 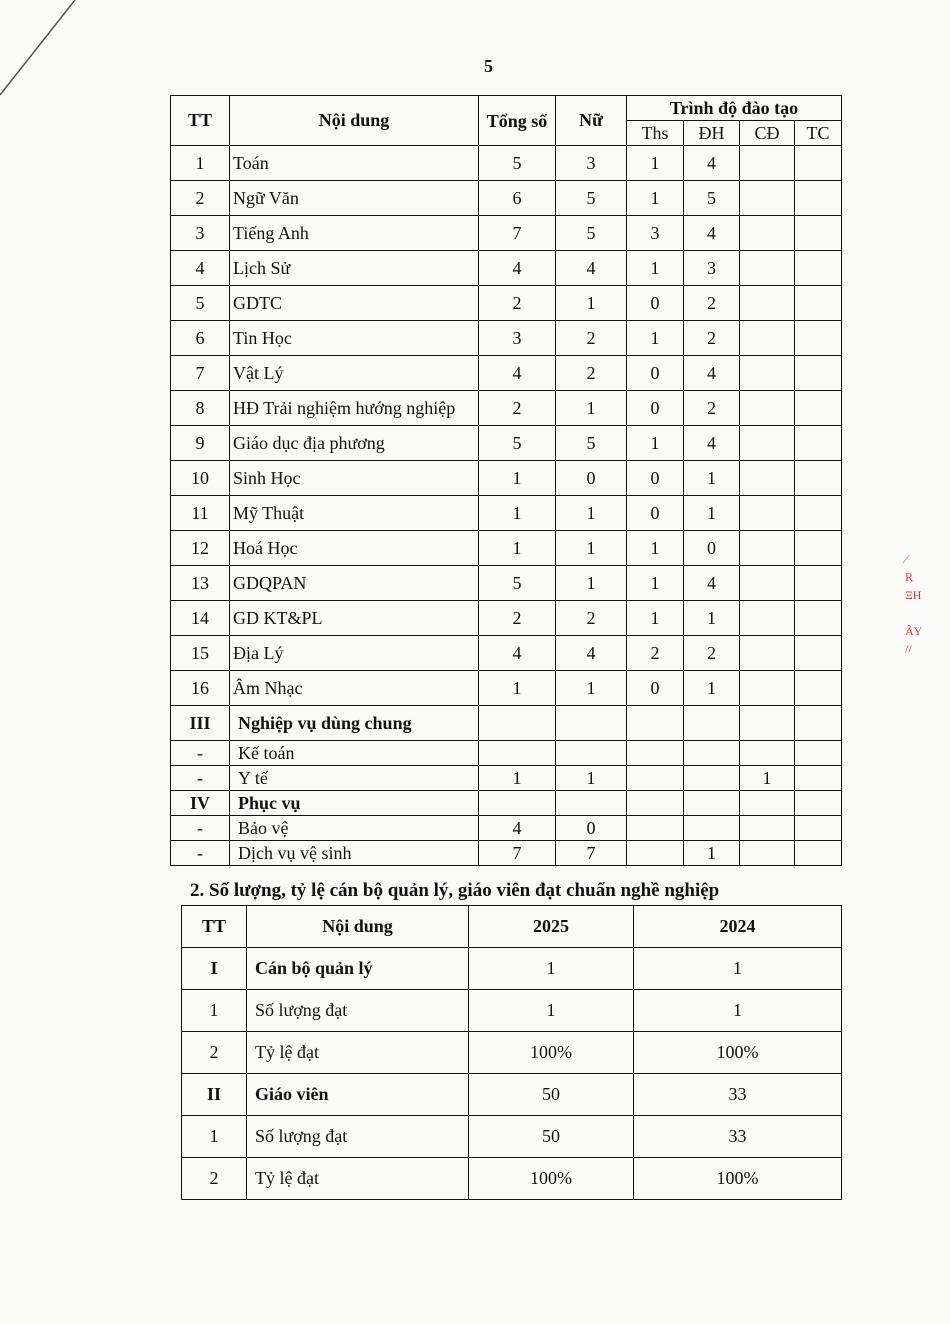 What do you see at coordinates (591, 513) in the screenshot?
I see `cell-female: 1` at bounding box center [591, 513].